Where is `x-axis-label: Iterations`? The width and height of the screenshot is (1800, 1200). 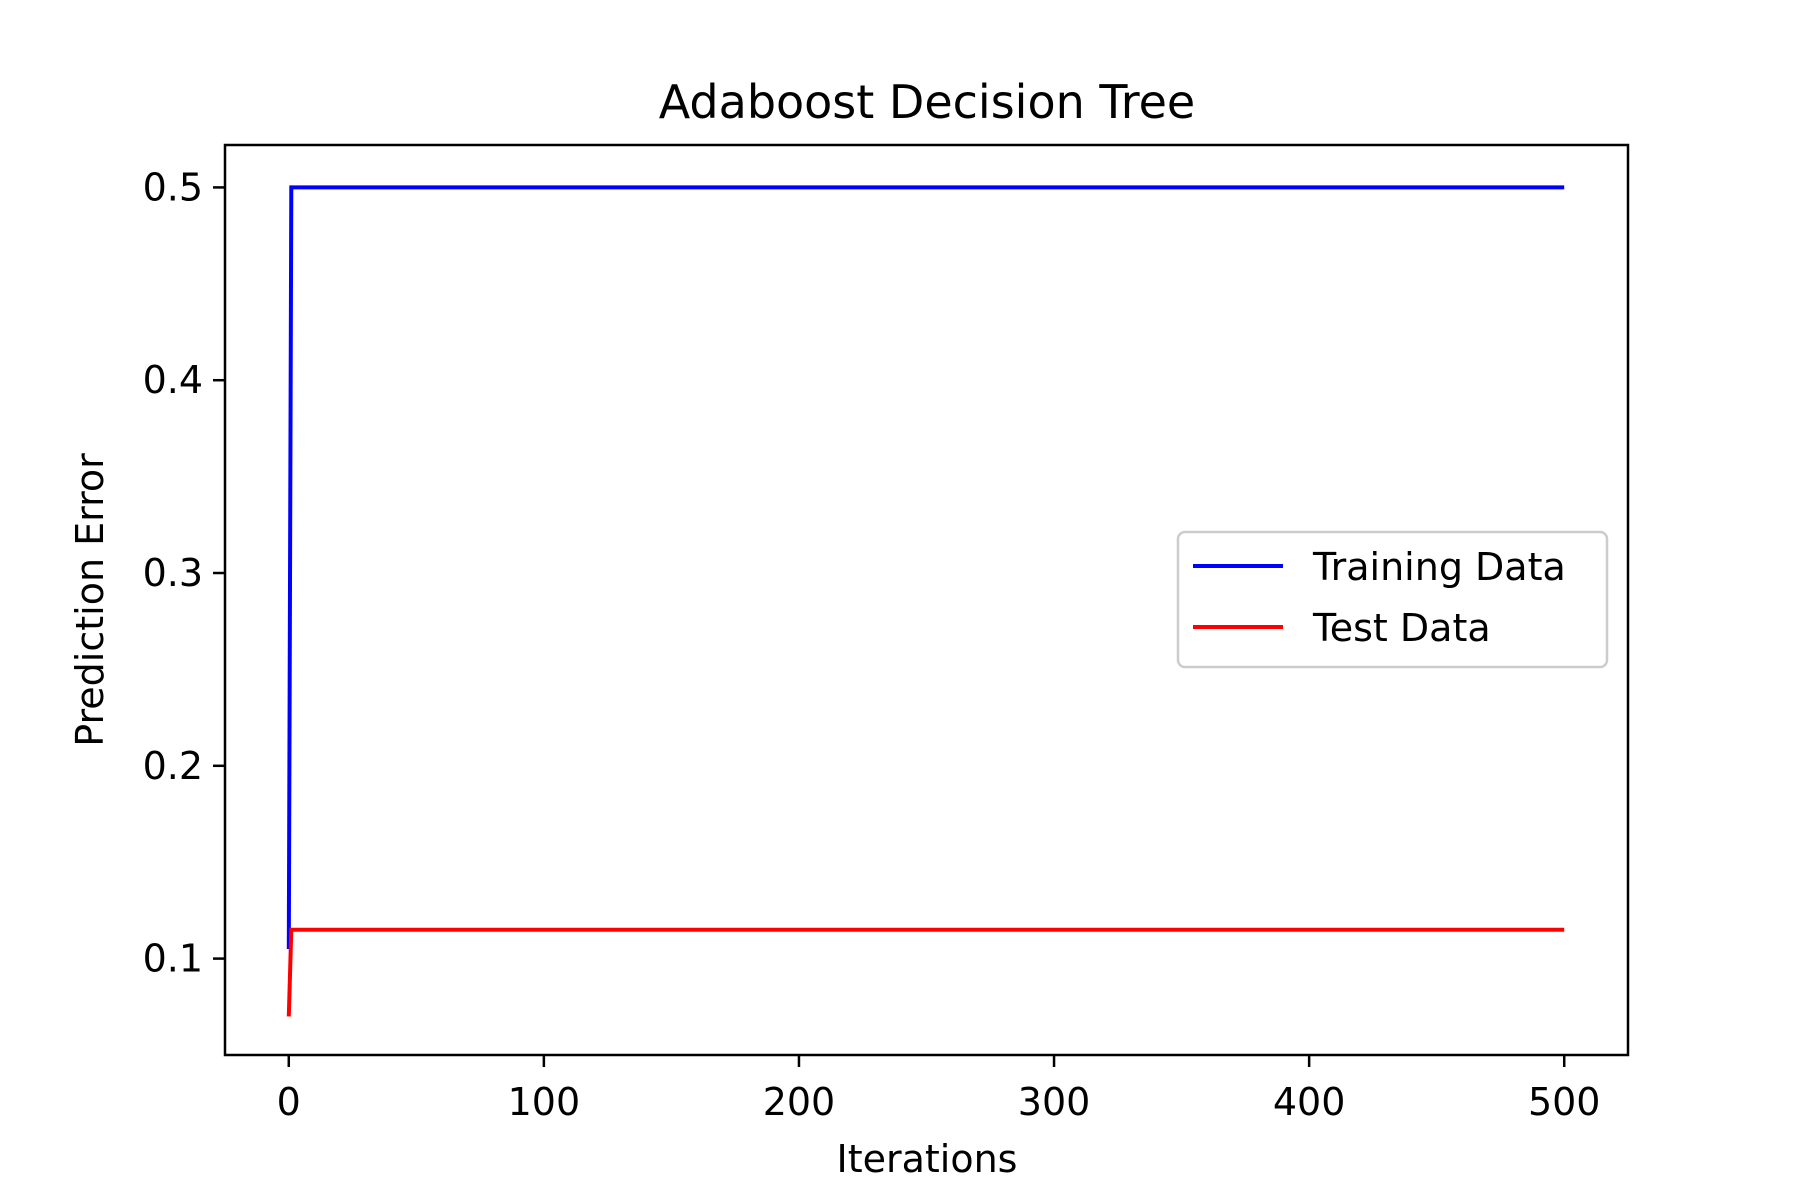
x-axis-label: Iterations is located at coordinates (927, 1159).